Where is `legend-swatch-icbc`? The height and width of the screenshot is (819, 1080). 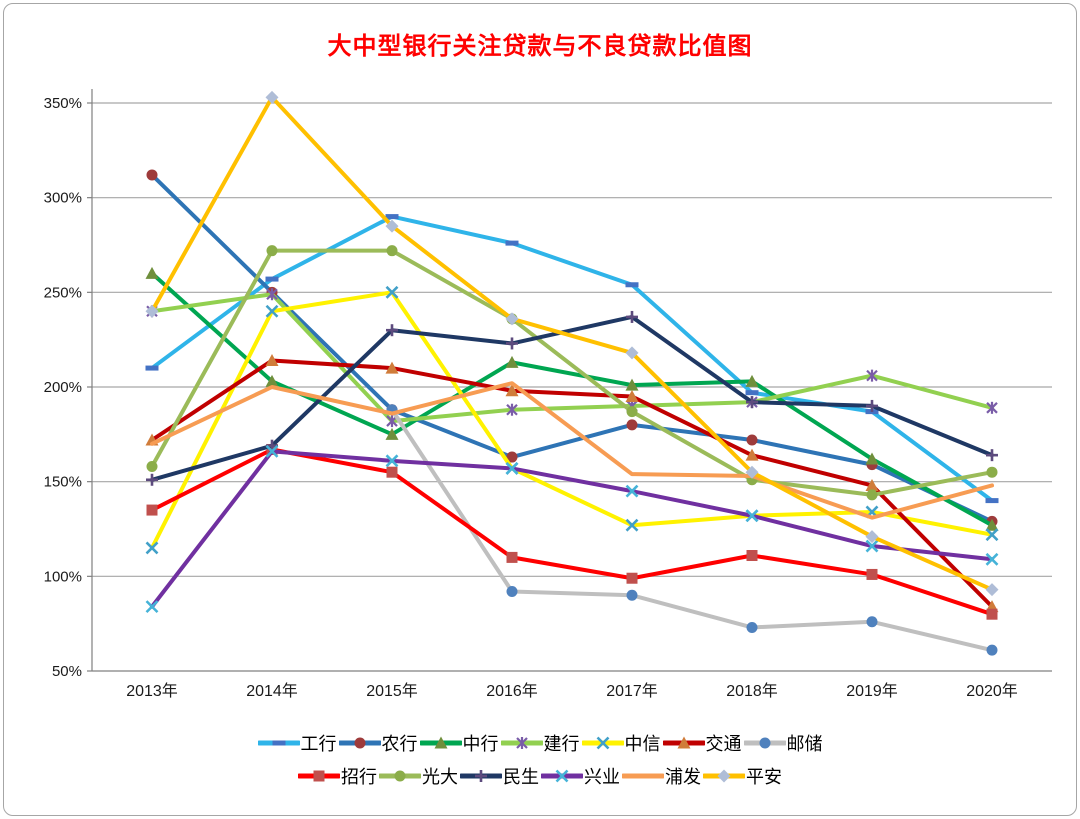
legend-swatch-icbc is located at coordinates (278, 743).